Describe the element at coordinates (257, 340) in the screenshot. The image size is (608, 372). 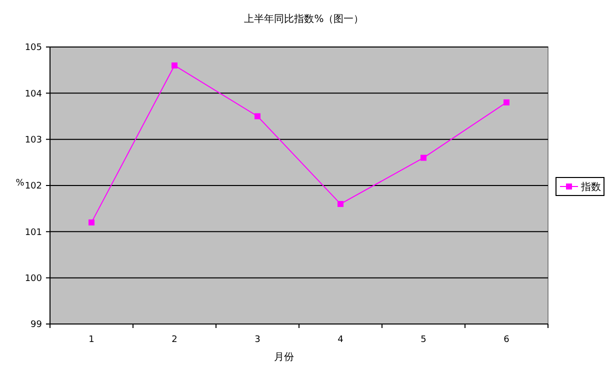
I see `x-tick-label: 3` at that location.